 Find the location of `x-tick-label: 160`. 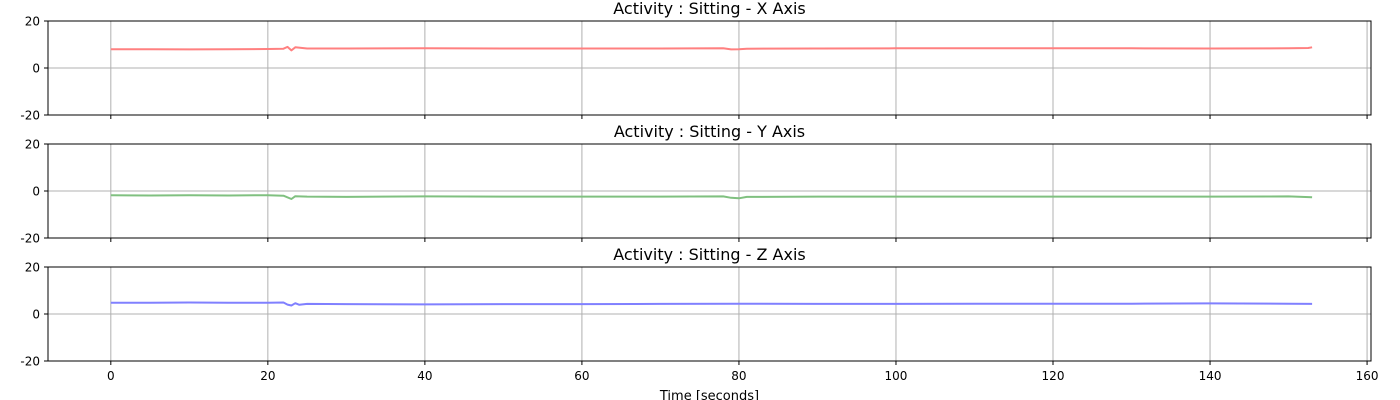

x-tick-label: 160 is located at coordinates (1367, 376).